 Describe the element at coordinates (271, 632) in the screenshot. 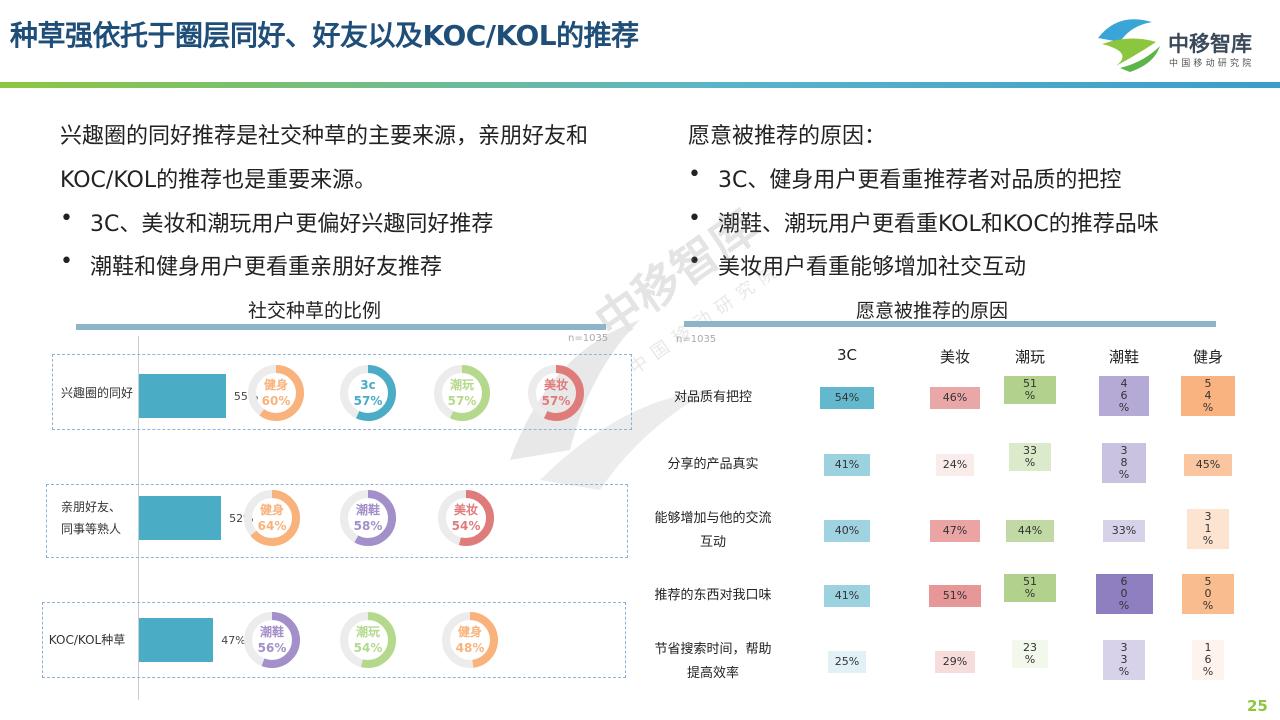

I see `donut-category: 潮鞋` at that location.